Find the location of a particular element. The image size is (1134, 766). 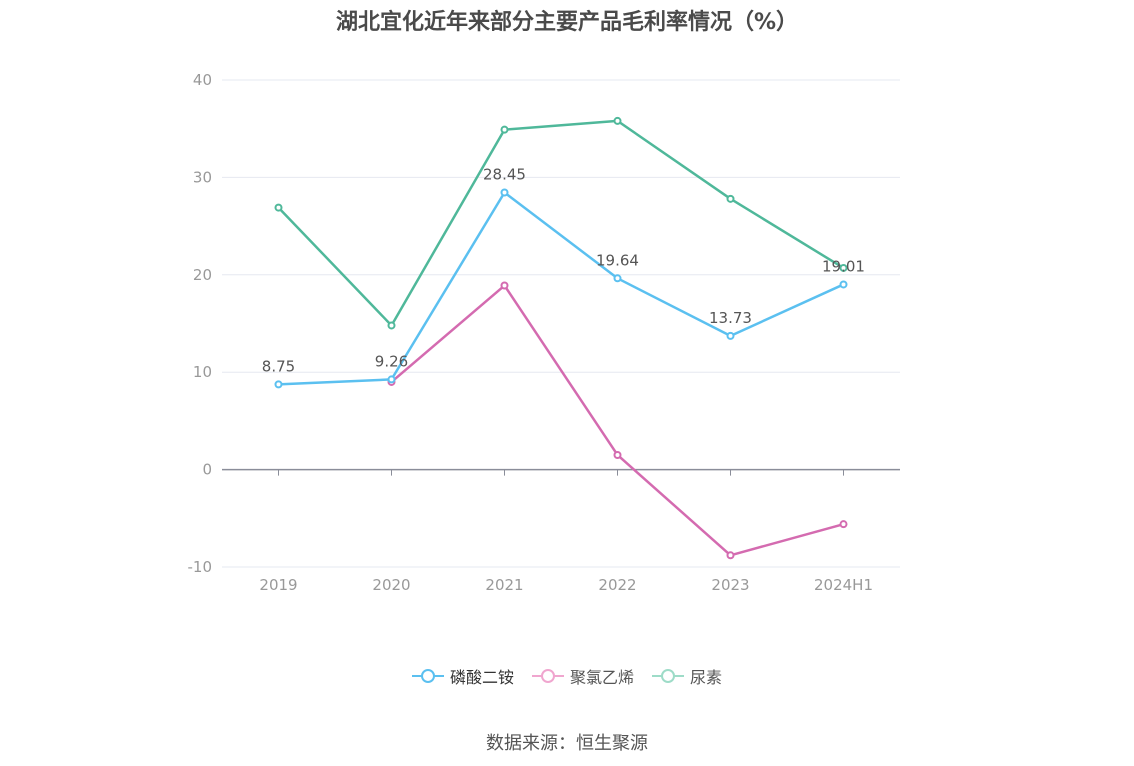

y-axis-tick-labels: -10 0 10 20 30 40 is located at coordinates (200, 323).